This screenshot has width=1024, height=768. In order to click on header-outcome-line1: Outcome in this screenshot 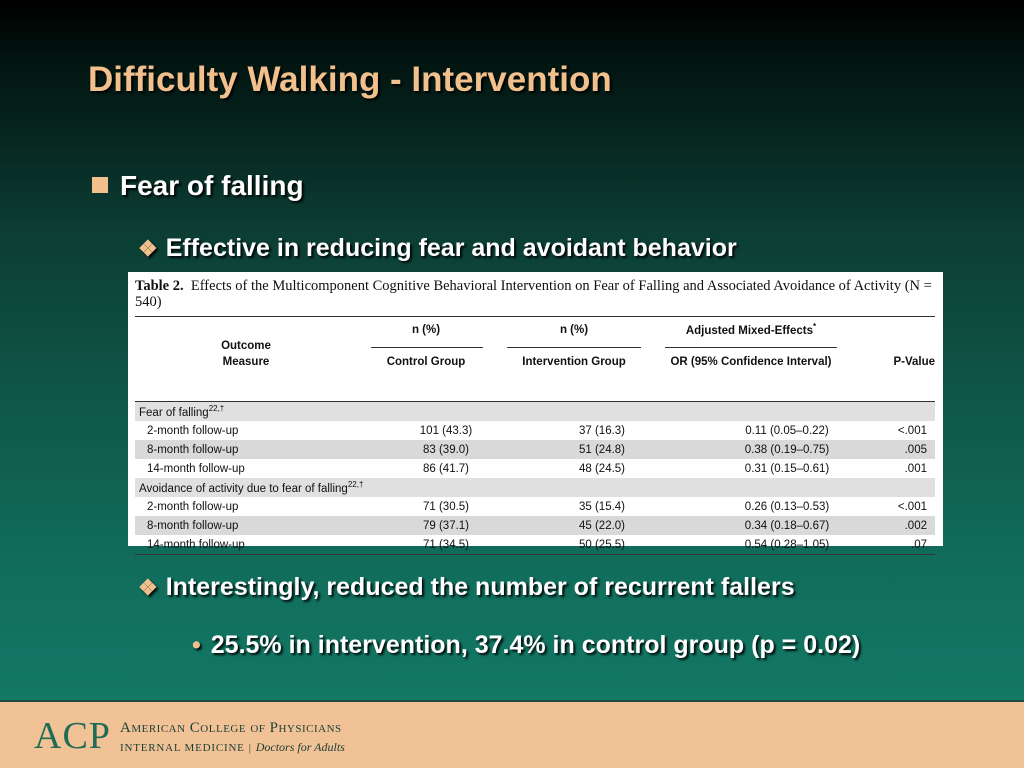, I will do `click(246, 346)`.